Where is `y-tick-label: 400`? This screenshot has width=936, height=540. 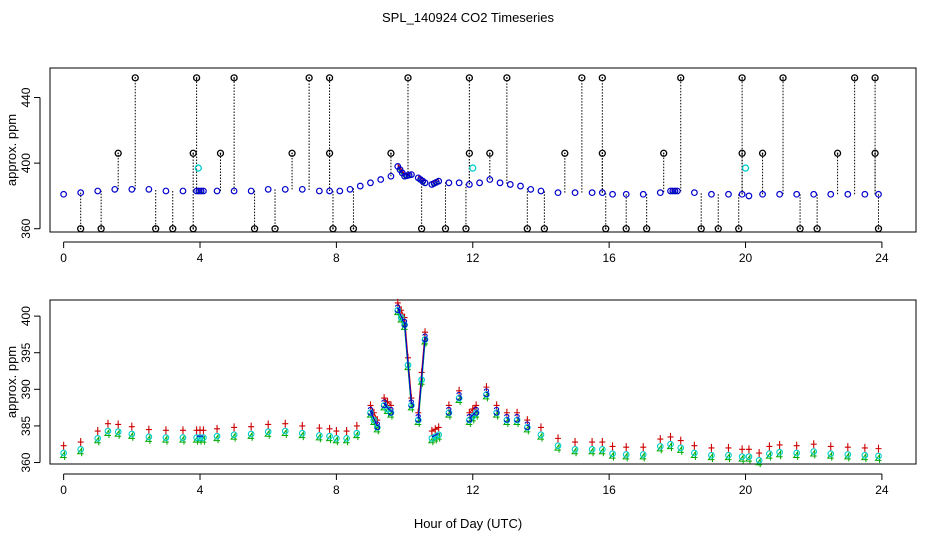
y-tick-label: 400 is located at coordinates (26, 316).